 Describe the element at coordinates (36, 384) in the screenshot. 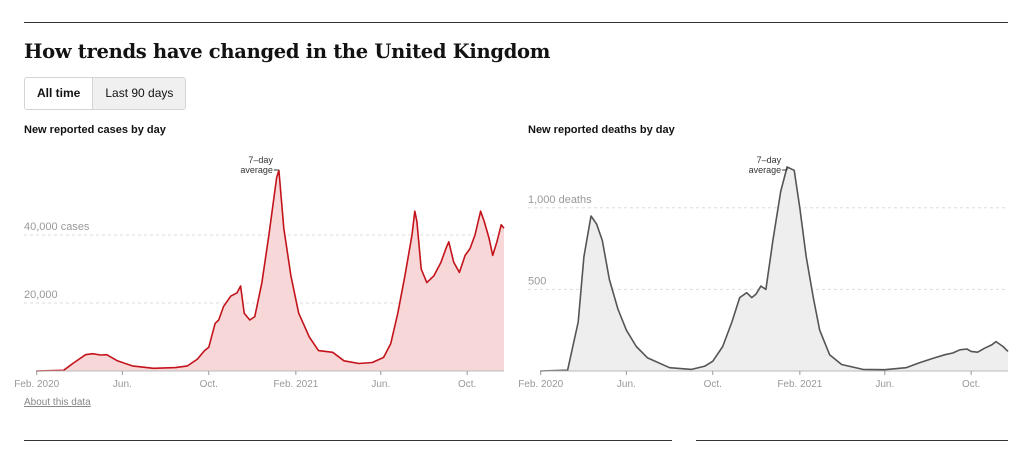

I see `cases-x-tick-label: Feb. 2020` at that location.